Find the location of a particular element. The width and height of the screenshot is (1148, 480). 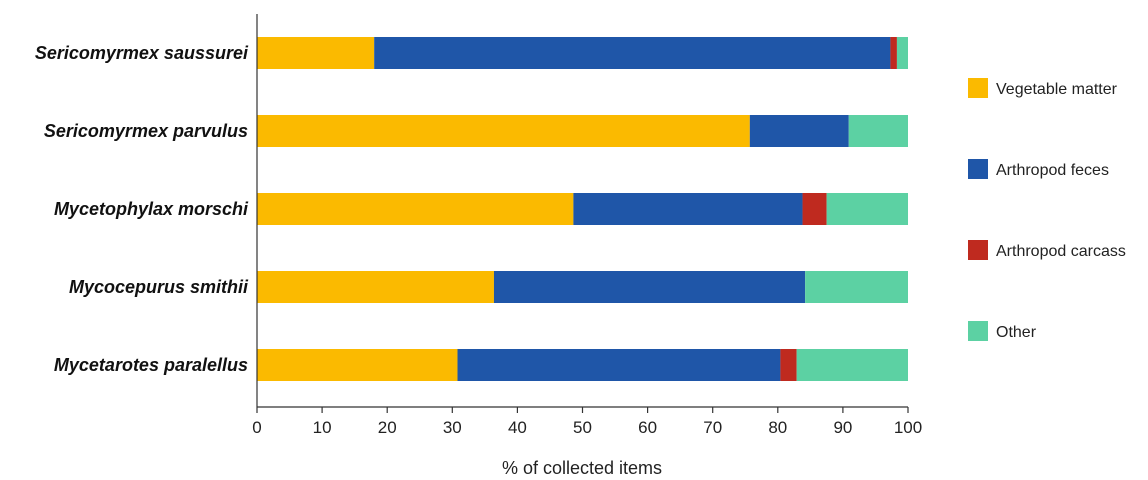

category-label-5: Mycetarotes paralellus is located at coordinates (151, 365).